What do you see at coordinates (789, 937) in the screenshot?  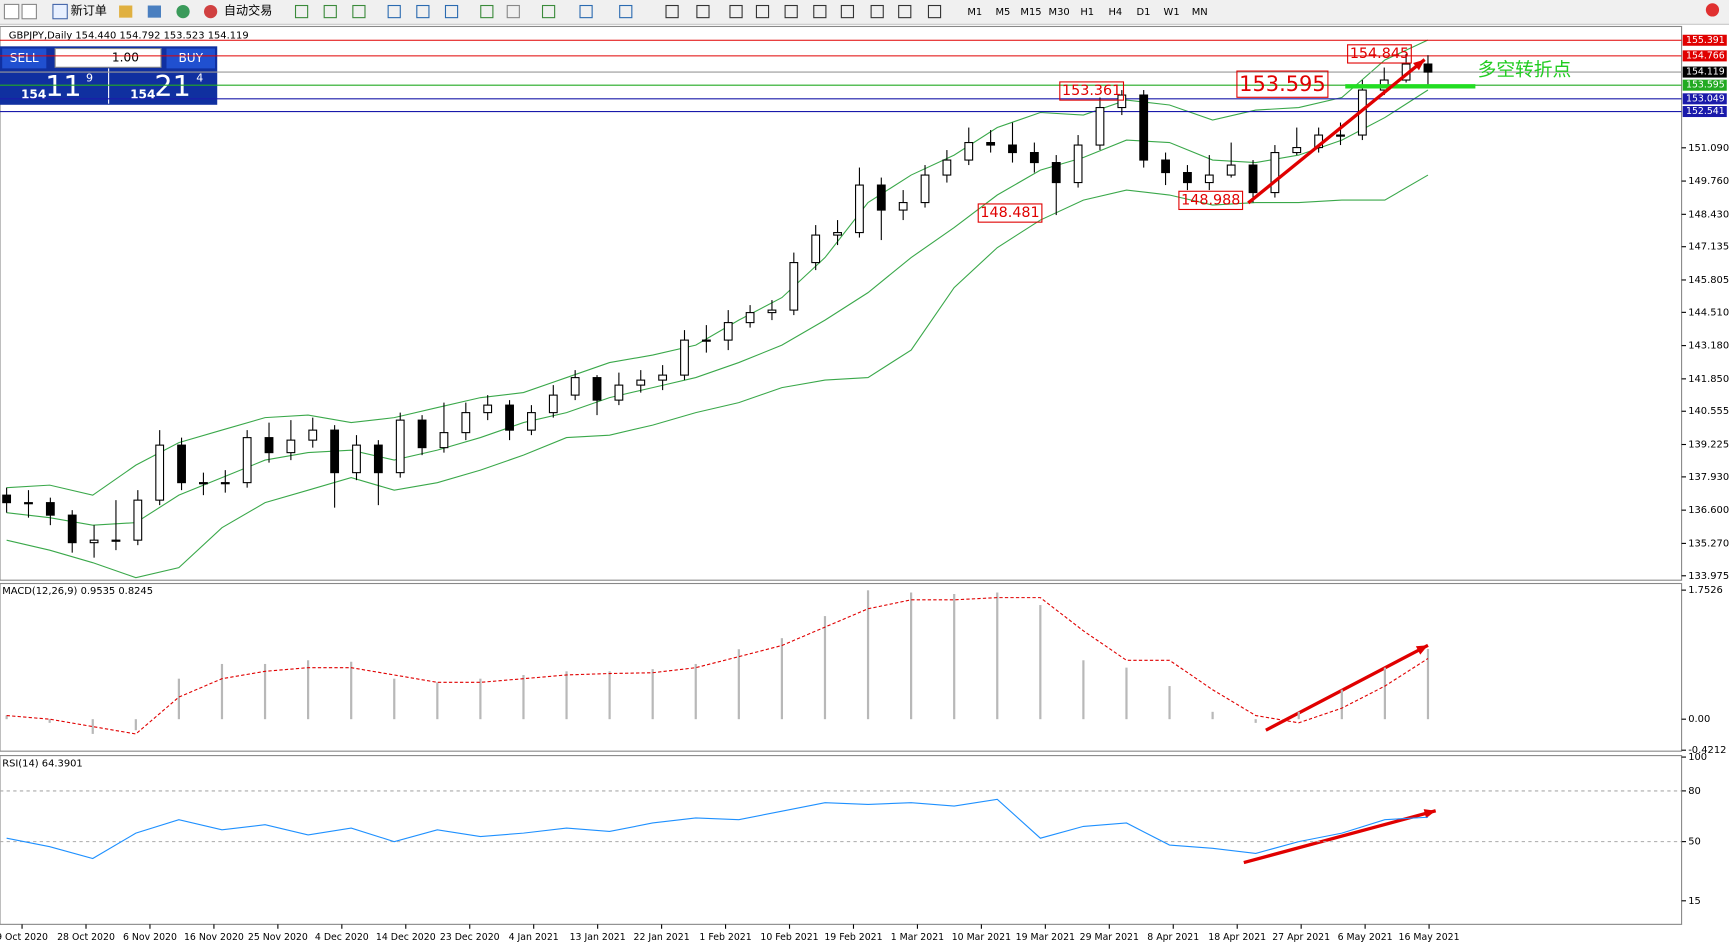 I see `date-label: 10 Feb 2021` at bounding box center [789, 937].